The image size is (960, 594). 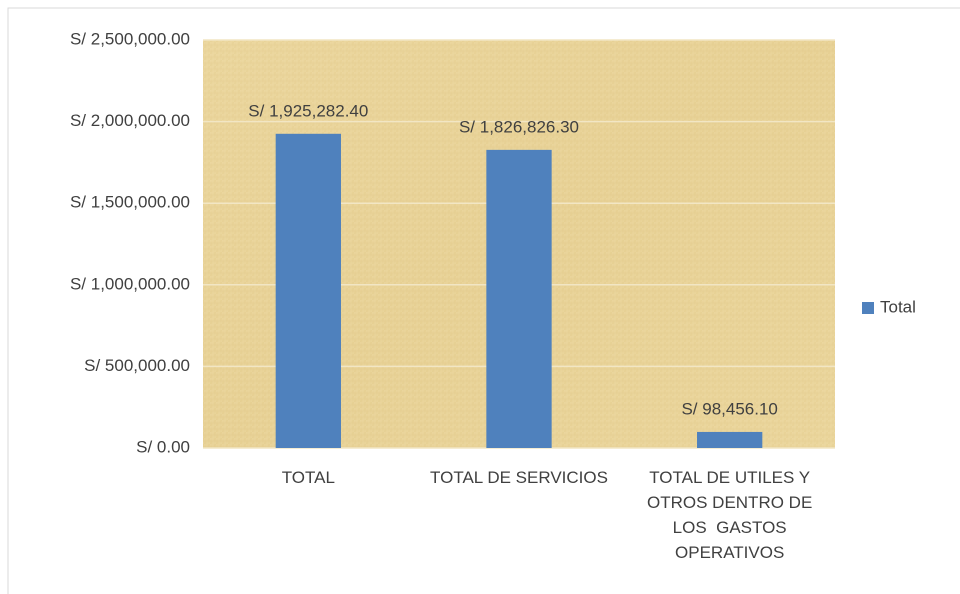 I want to click on y-tick-label: S/ 1,000,000.00, so click(x=130, y=283).